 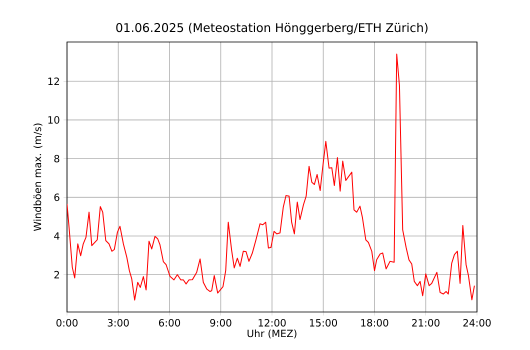 I want to click on y-tick-label: 8, so click(x=57, y=158).